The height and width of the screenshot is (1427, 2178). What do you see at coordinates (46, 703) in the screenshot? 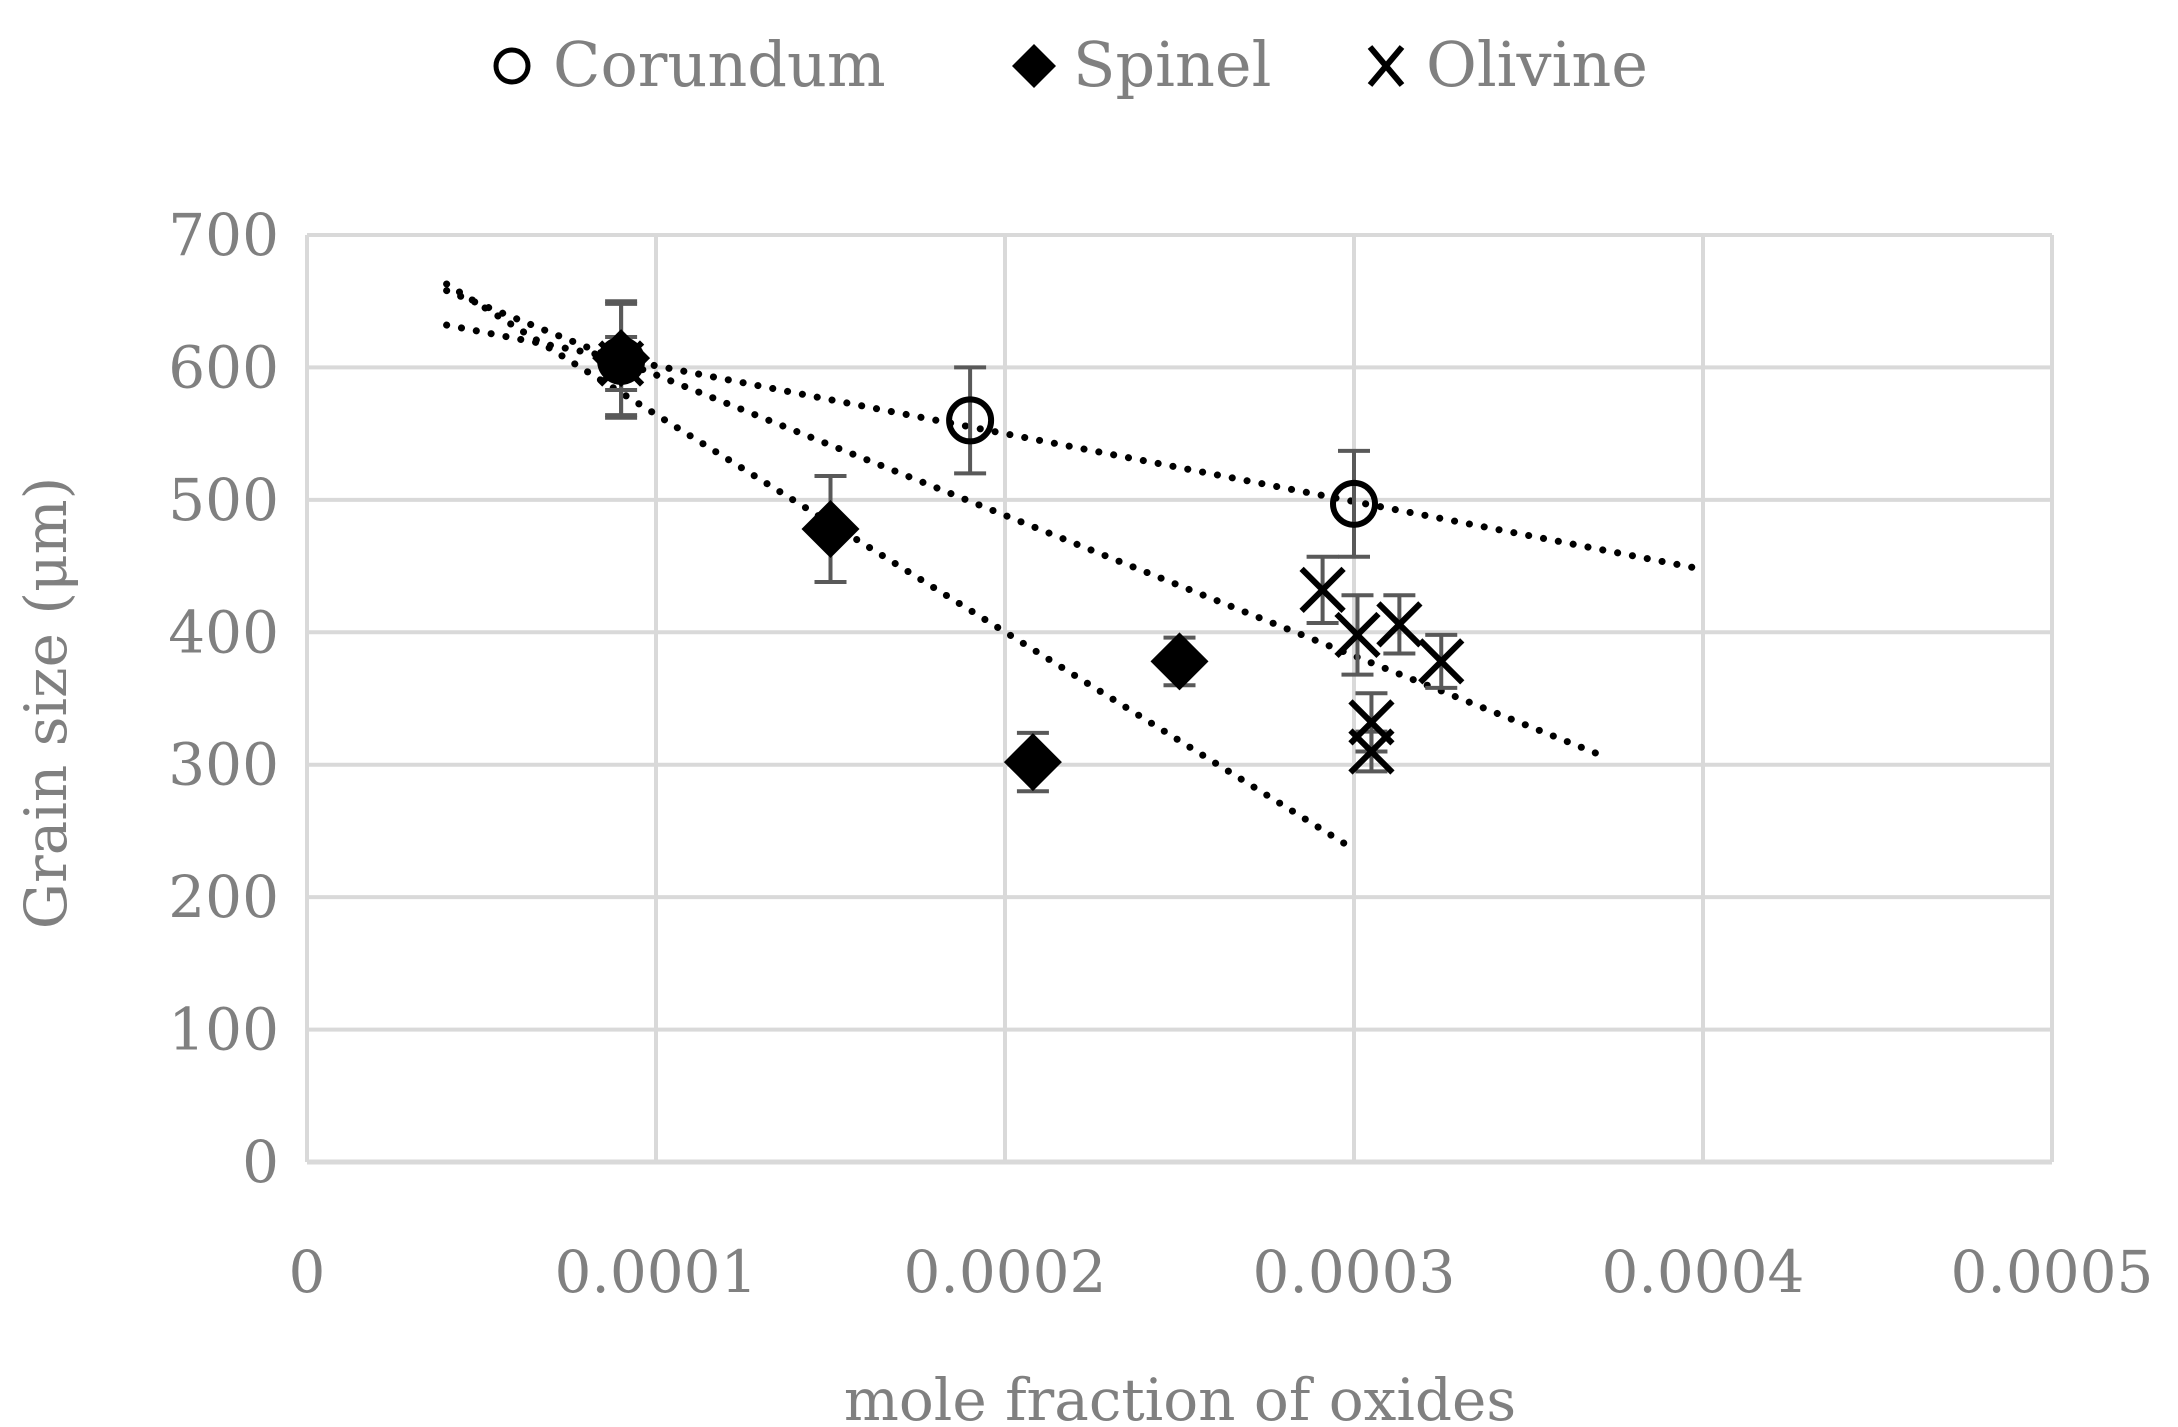
I see `y-axis-title: Grain size (μm)` at bounding box center [46, 703].